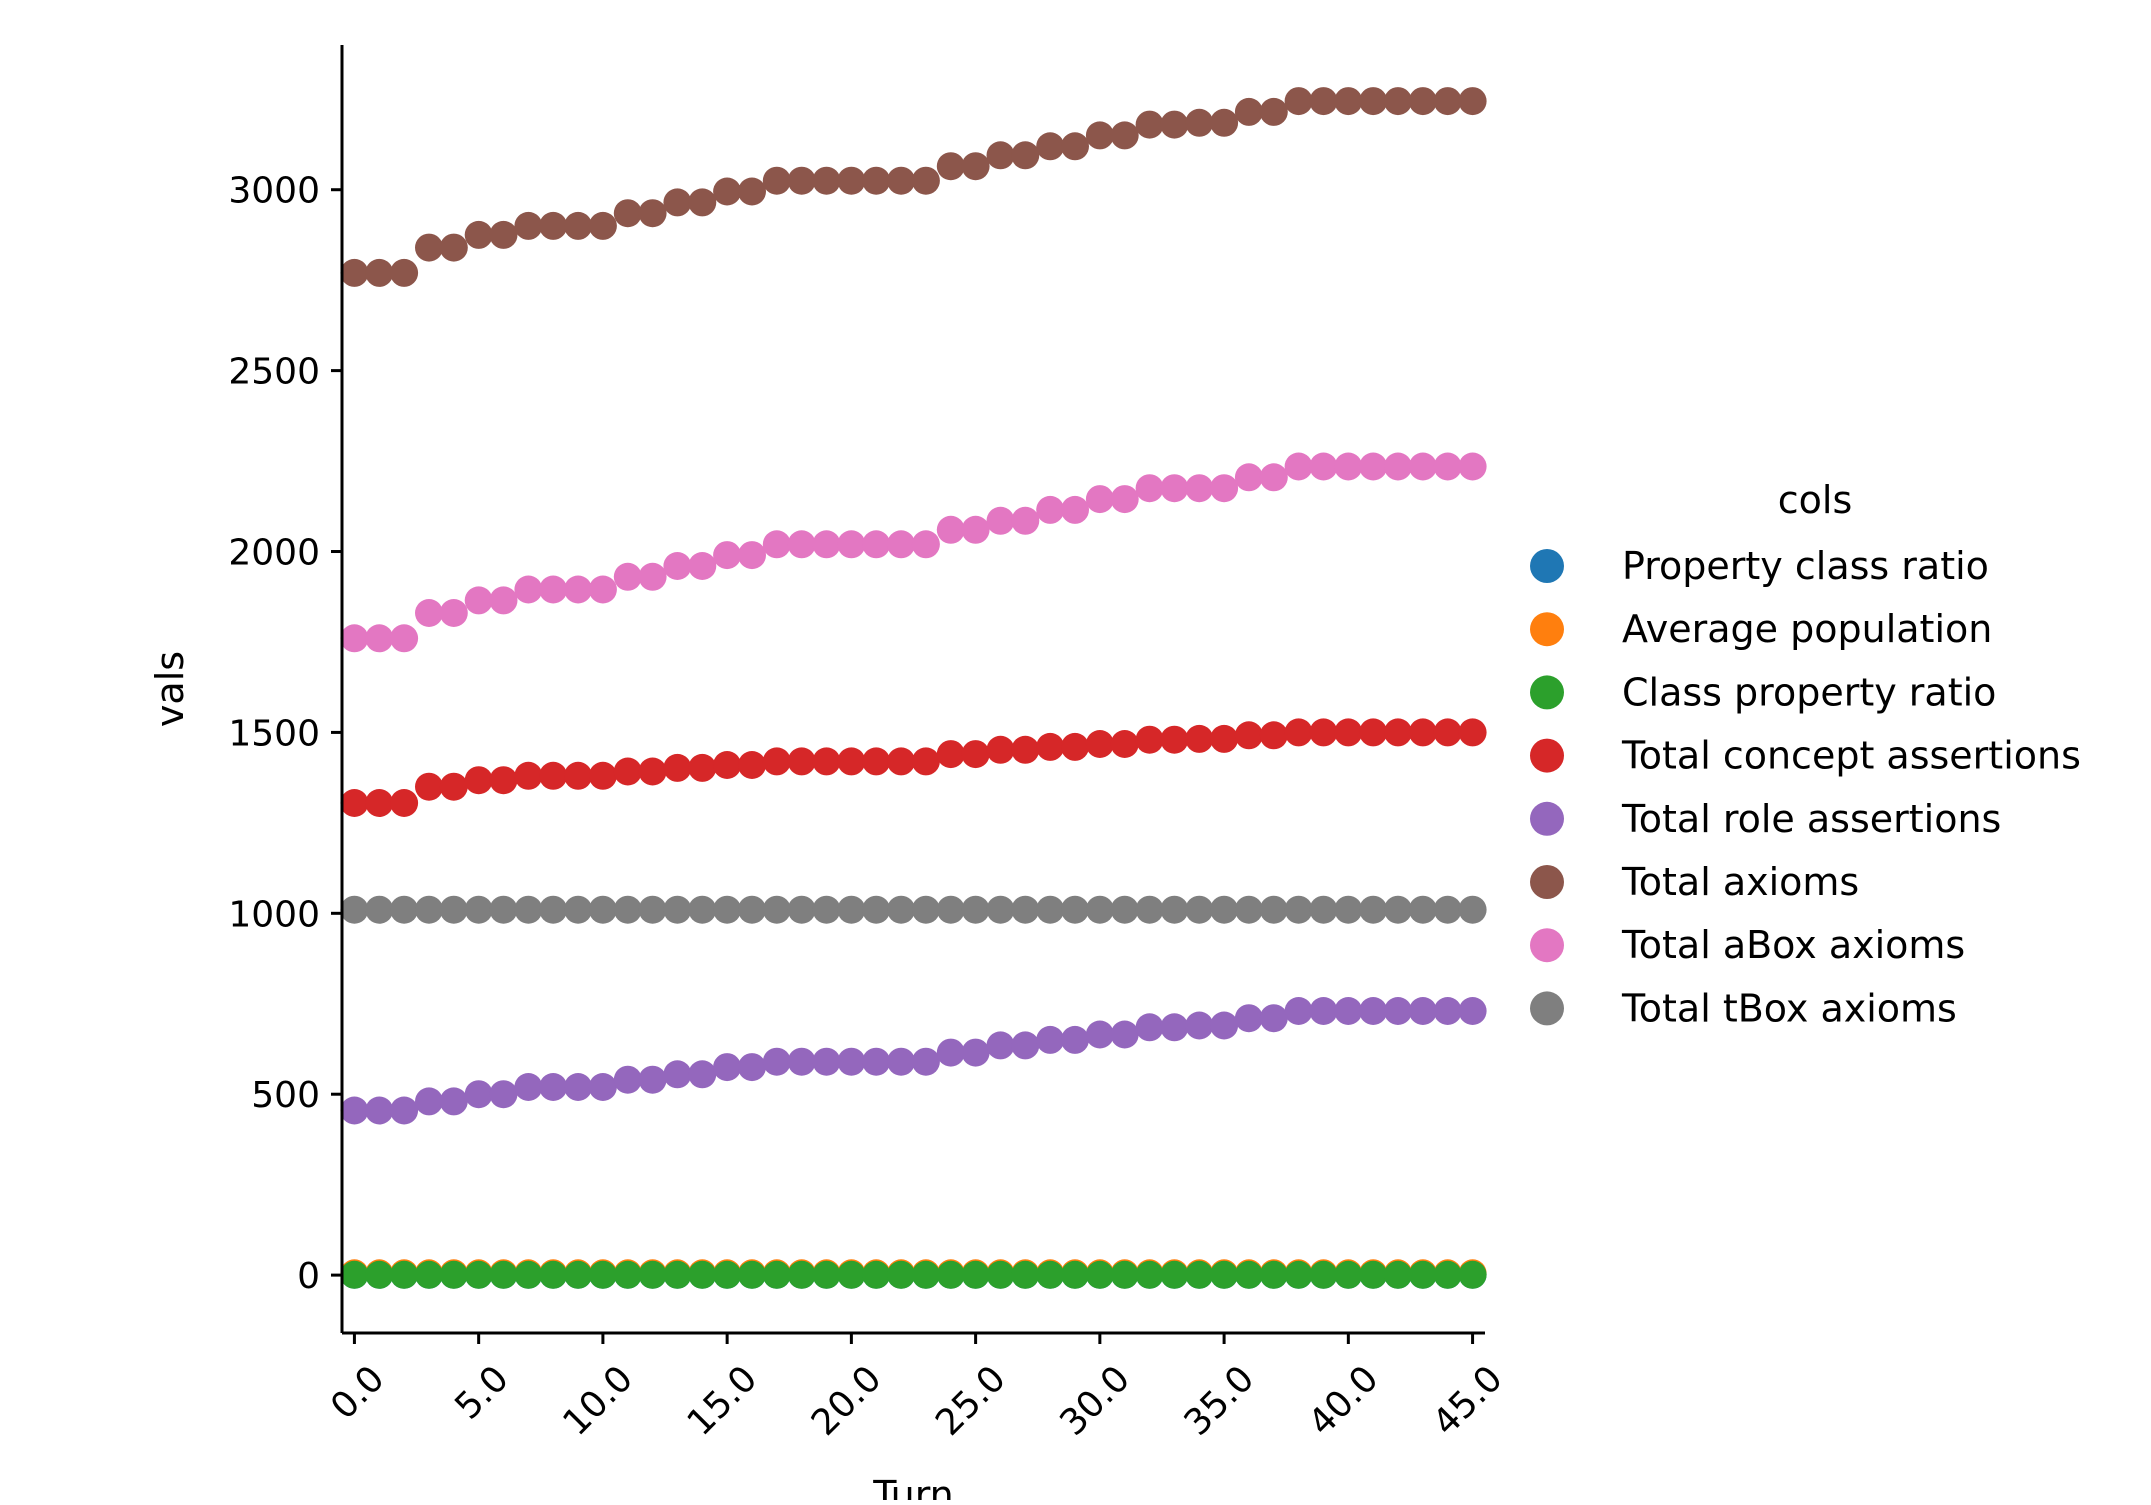  Describe the element at coordinates (1805, 566) in the screenshot. I see `legend-label: Property class ratio` at that location.